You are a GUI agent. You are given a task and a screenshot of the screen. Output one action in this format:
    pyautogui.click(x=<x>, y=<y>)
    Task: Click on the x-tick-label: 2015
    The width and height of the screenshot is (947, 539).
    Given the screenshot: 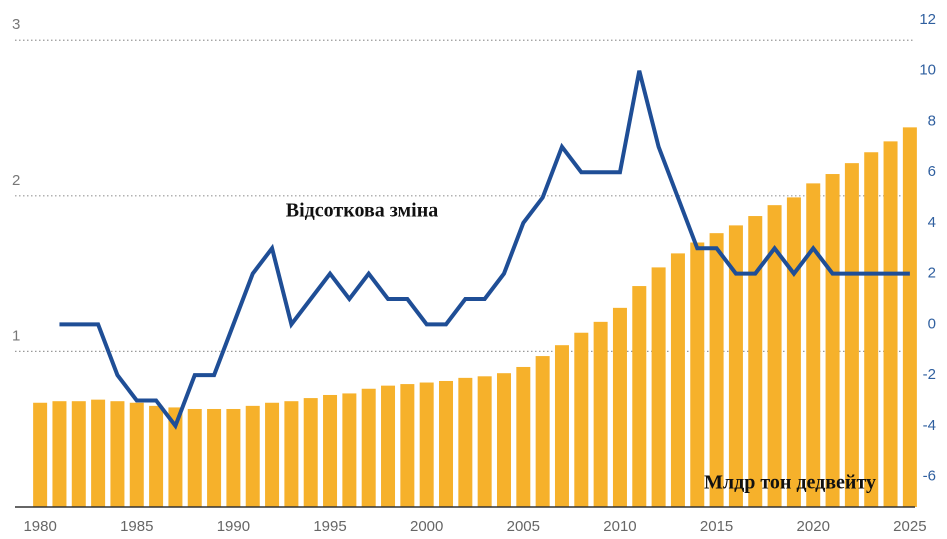 What is the action you would take?
    pyautogui.click(x=716, y=526)
    